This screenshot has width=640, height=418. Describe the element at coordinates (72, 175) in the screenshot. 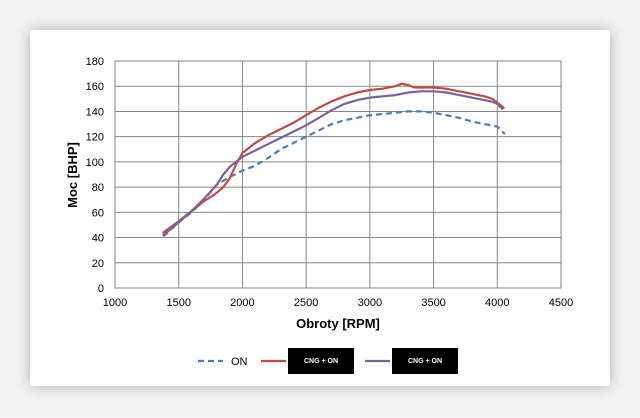

I see `y-axis-title: Moc [BHP]` at that location.